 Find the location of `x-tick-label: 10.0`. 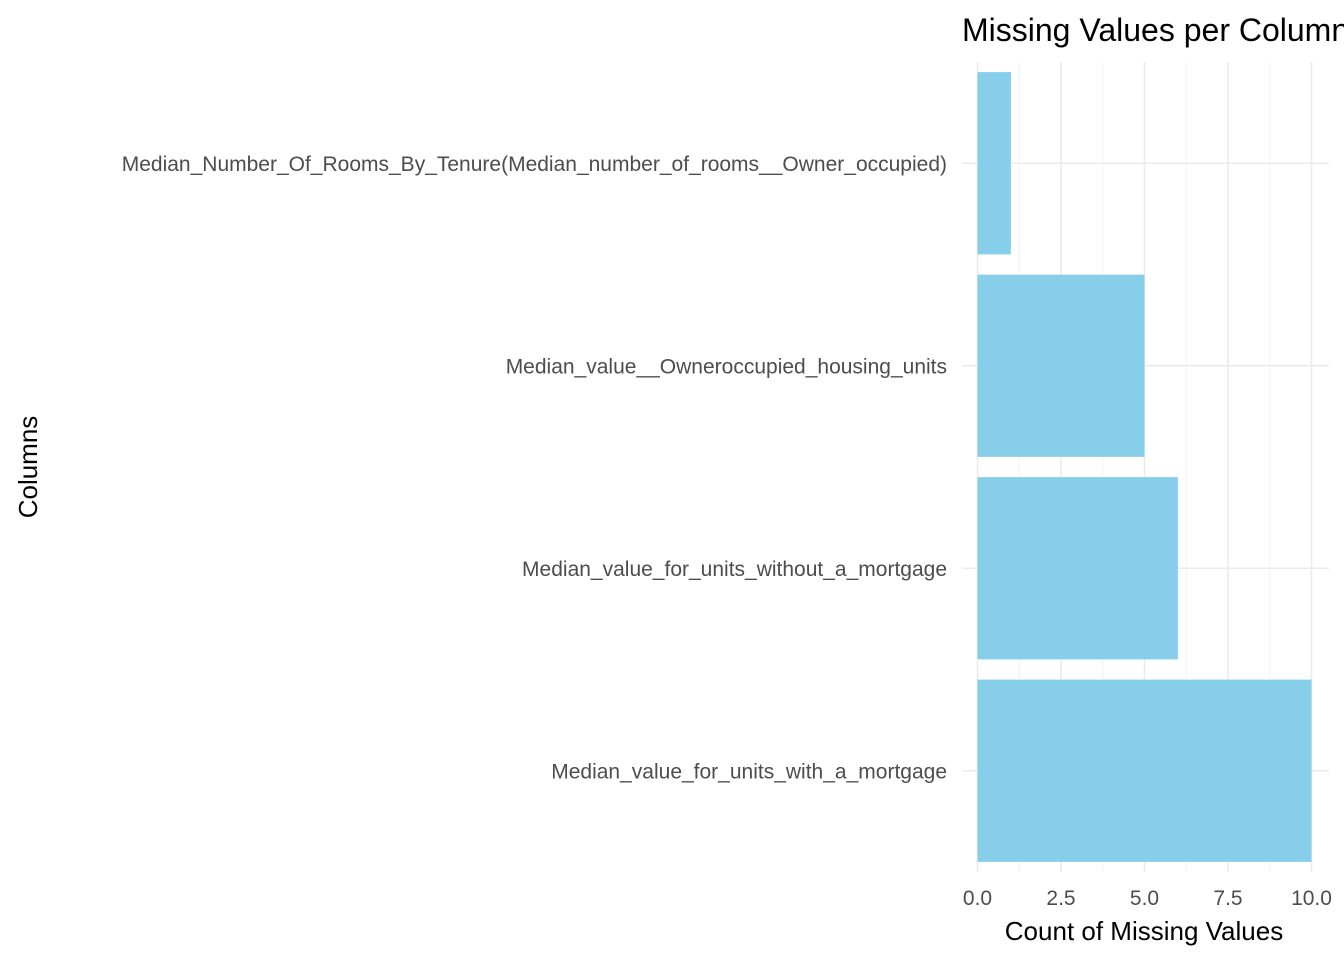

x-tick-label: 10.0 is located at coordinates (1311, 898).